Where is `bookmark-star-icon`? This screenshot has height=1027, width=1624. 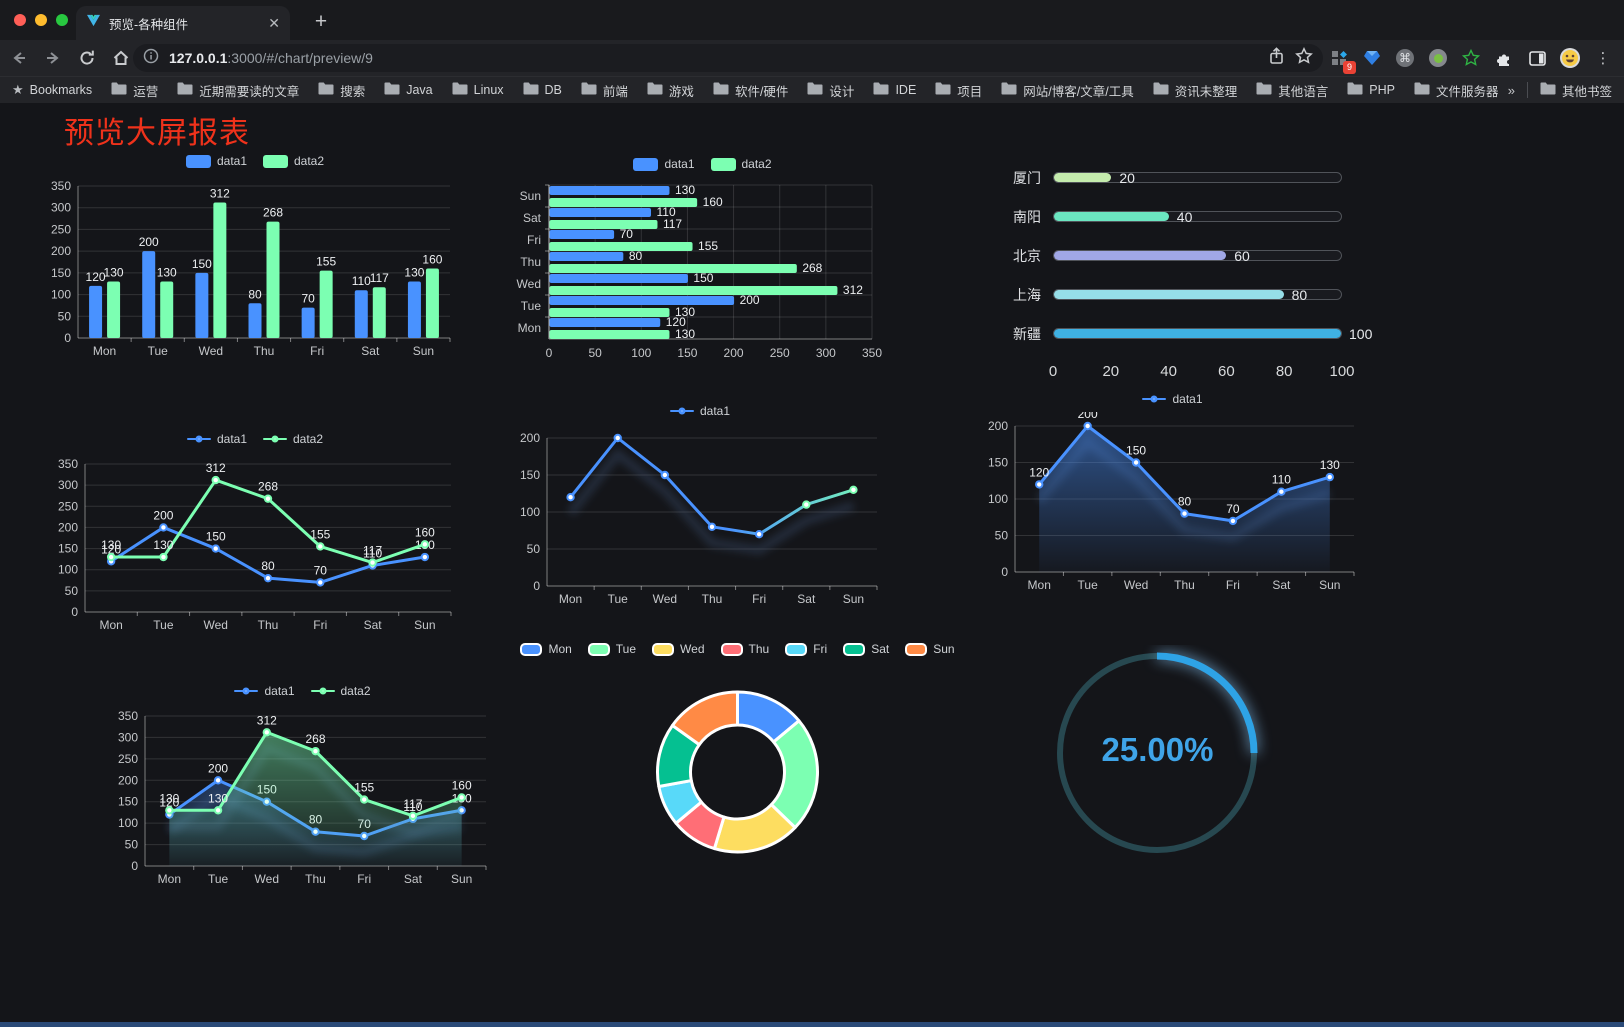
bookmark-star-icon is located at coordinates (1304, 58).